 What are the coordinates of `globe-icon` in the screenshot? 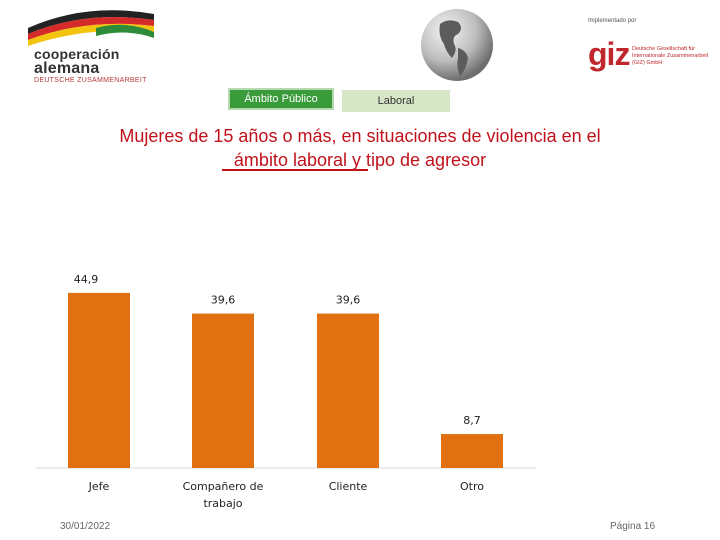 It's located at (457, 45).